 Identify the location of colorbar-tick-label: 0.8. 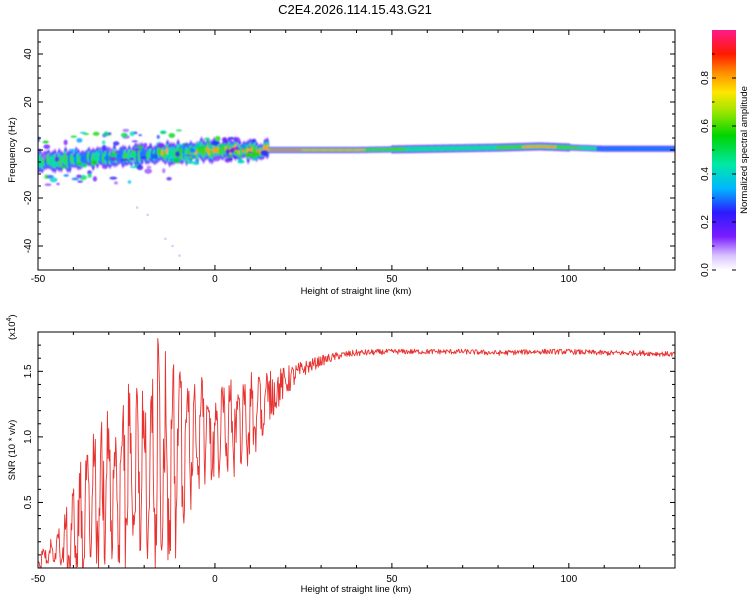
(705, 78).